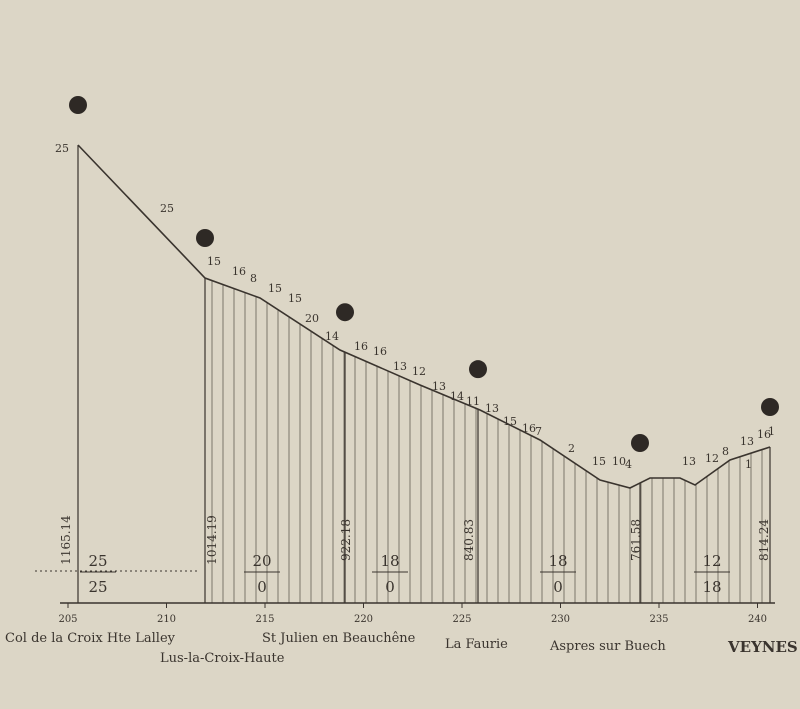 Image resolution: width=800 pixels, height=709 pixels. I want to click on station-name: Col de la Croix Hte Lalley, so click(90, 638).